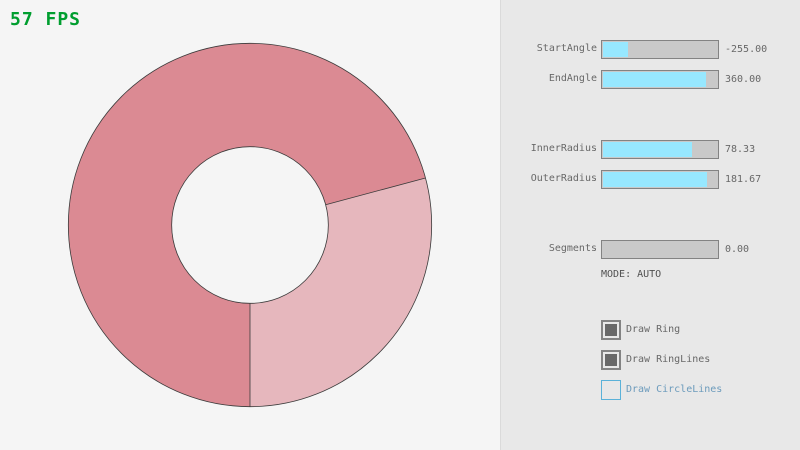 This screenshot has height=450, width=800. What do you see at coordinates (746, 49) in the screenshot?
I see `slider-value: -255.00` at bounding box center [746, 49].